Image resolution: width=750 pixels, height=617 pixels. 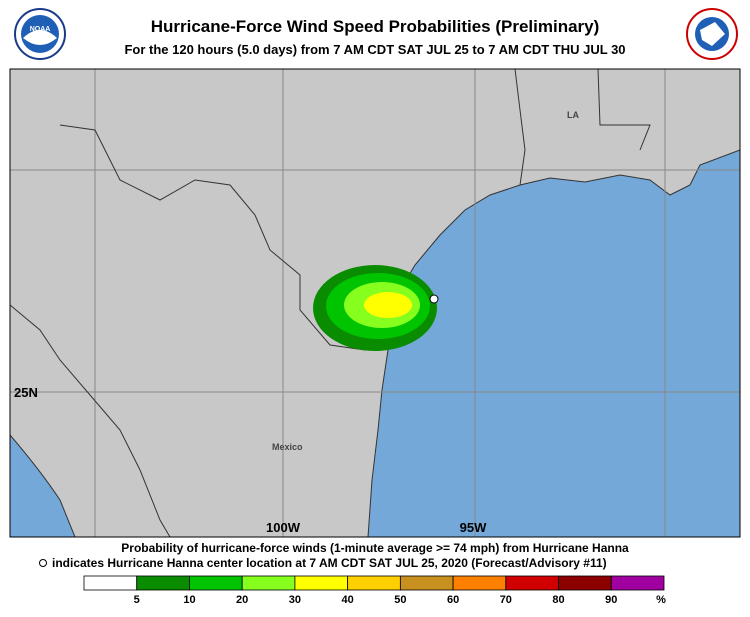 What do you see at coordinates (573, 115) in the screenshot?
I see `state-label: LA` at bounding box center [573, 115].